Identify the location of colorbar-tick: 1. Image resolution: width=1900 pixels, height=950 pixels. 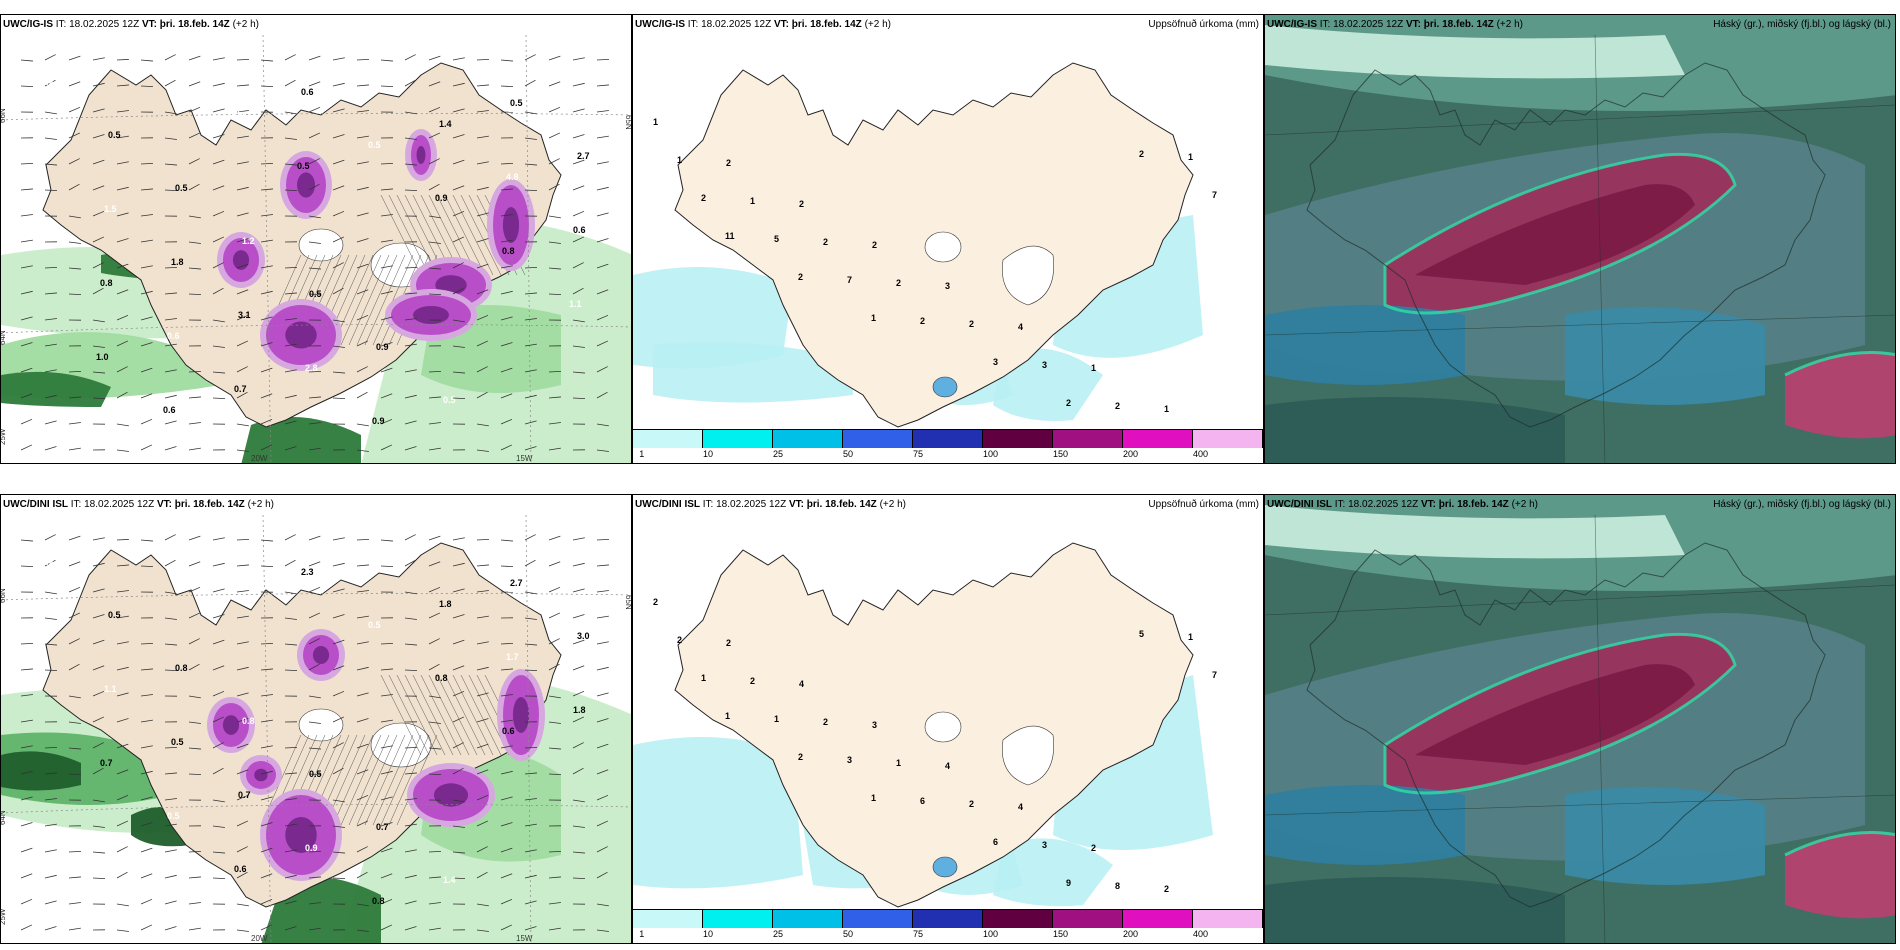
(642, 934).